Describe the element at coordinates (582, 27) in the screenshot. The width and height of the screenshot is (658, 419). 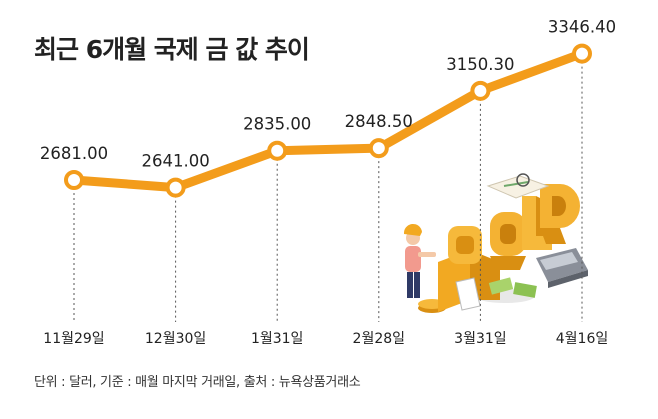
I see `value-label: 3346.40` at that location.